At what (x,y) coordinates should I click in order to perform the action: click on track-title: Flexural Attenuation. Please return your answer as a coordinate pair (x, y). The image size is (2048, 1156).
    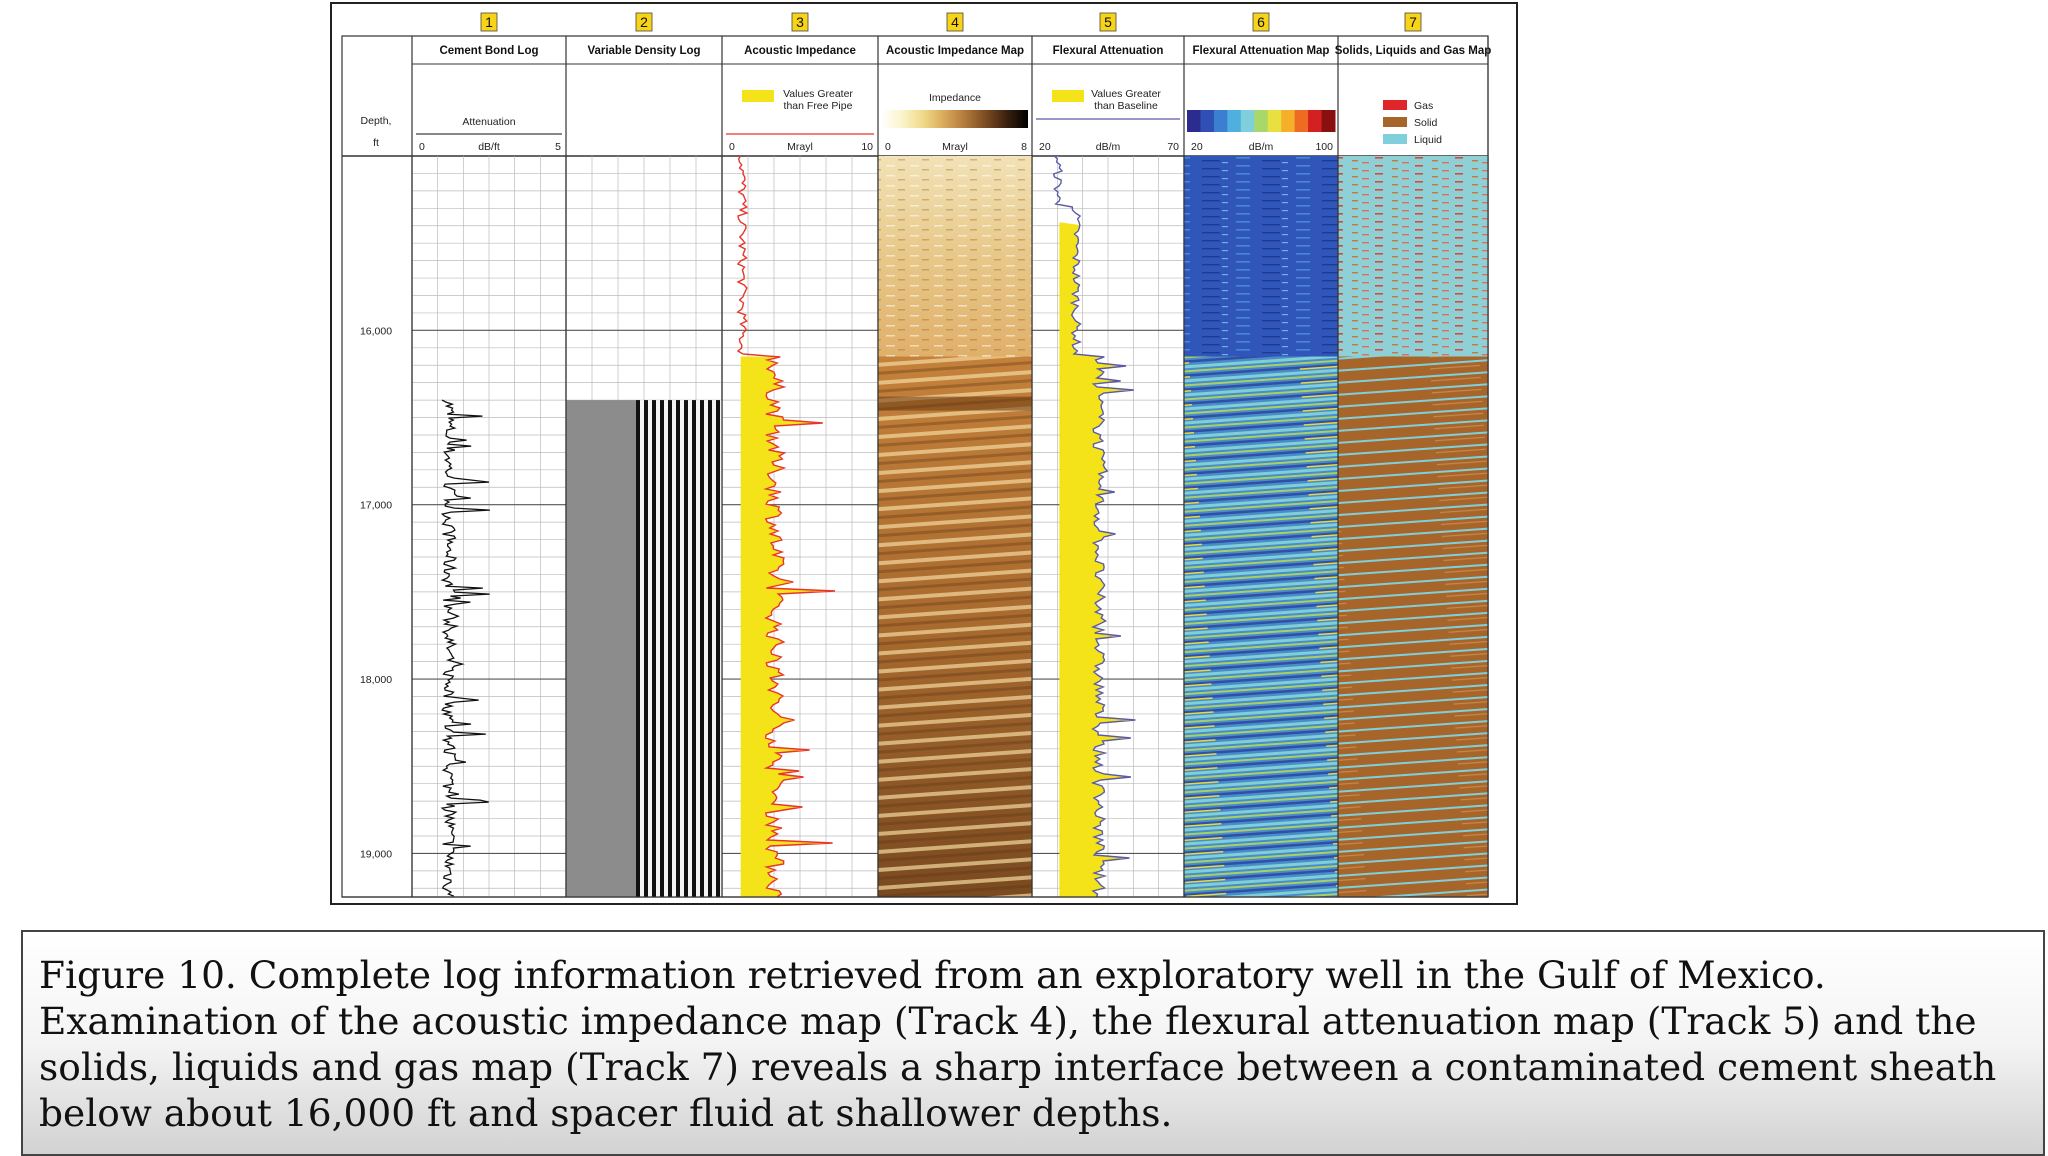
    Looking at the image, I should click on (1108, 51).